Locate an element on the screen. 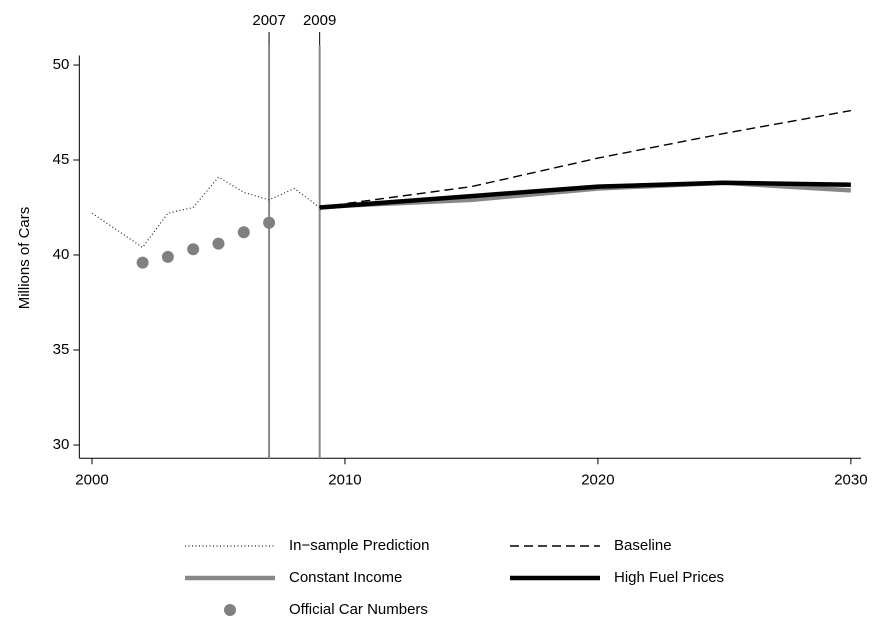  y-tick-label: 45 is located at coordinates (61, 159).